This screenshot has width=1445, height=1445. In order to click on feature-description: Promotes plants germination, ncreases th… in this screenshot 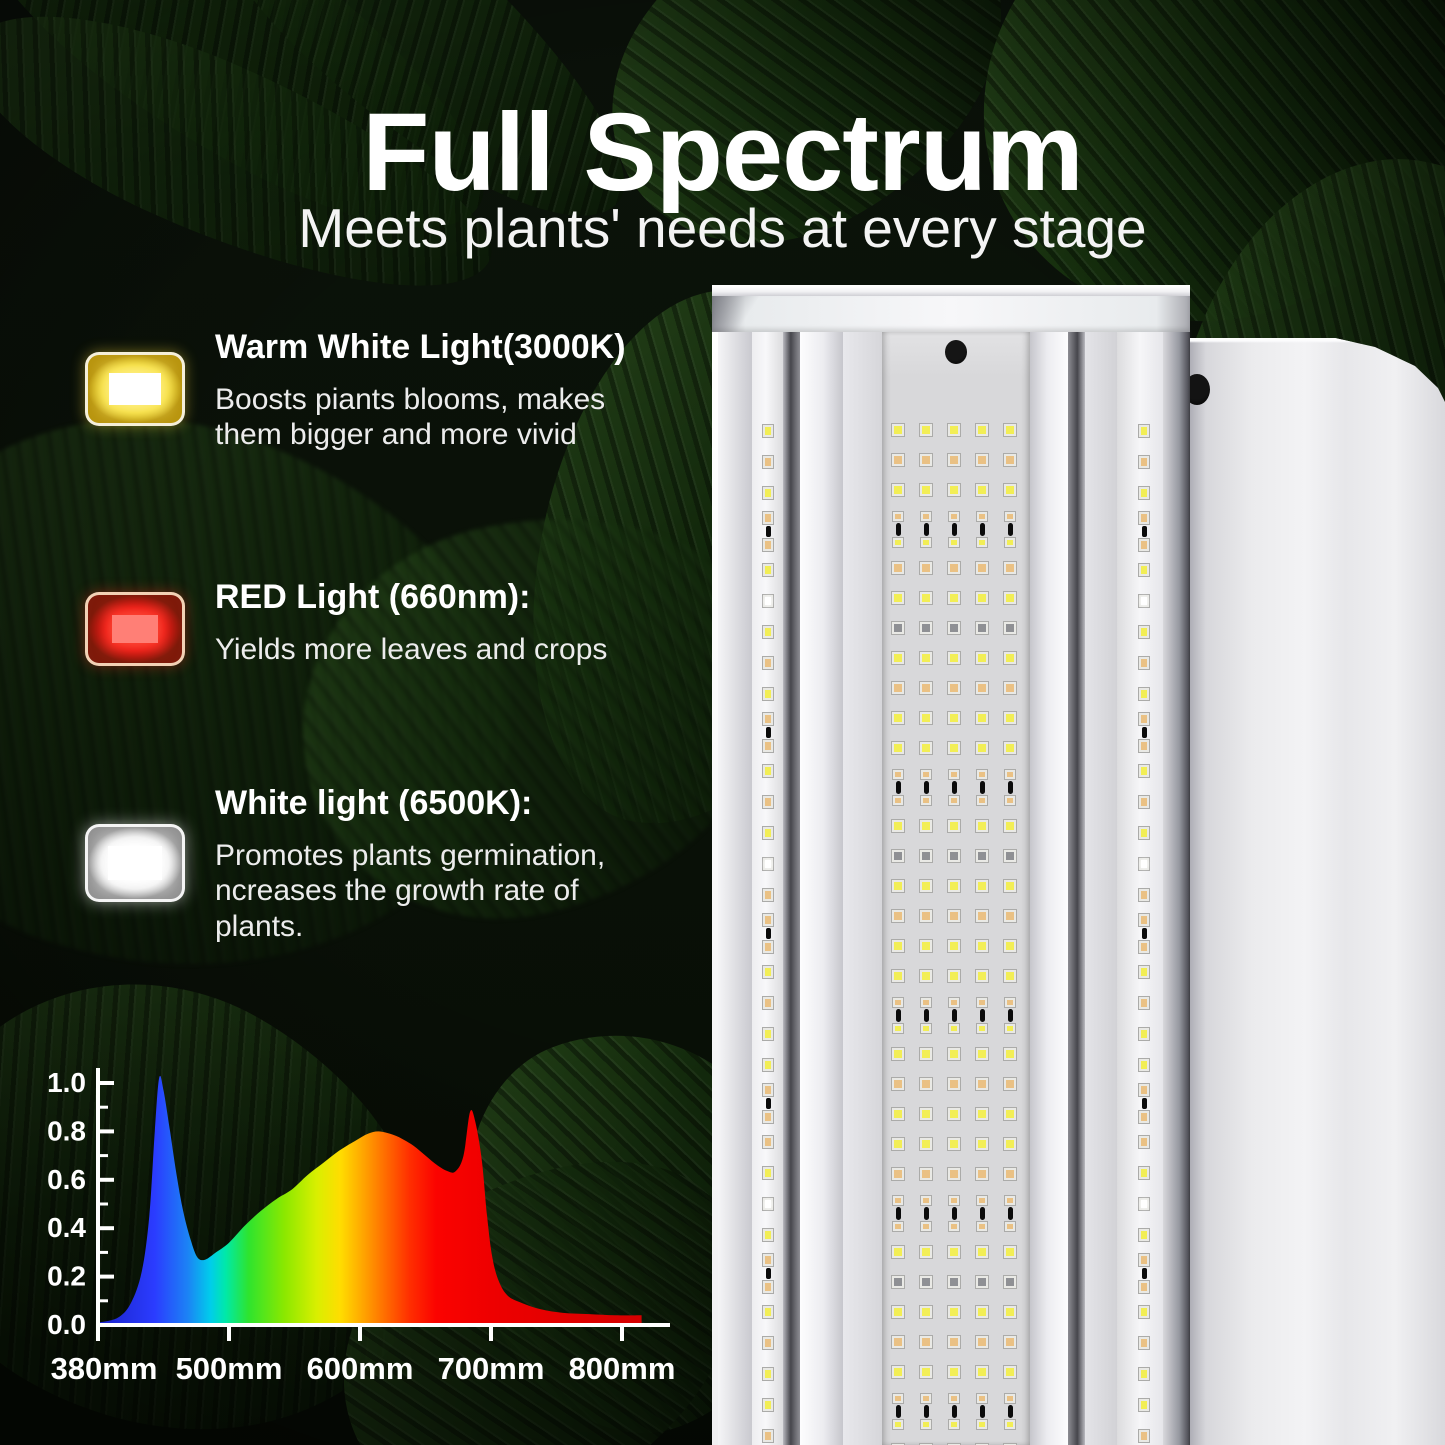, I will do `click(410, 891)`.